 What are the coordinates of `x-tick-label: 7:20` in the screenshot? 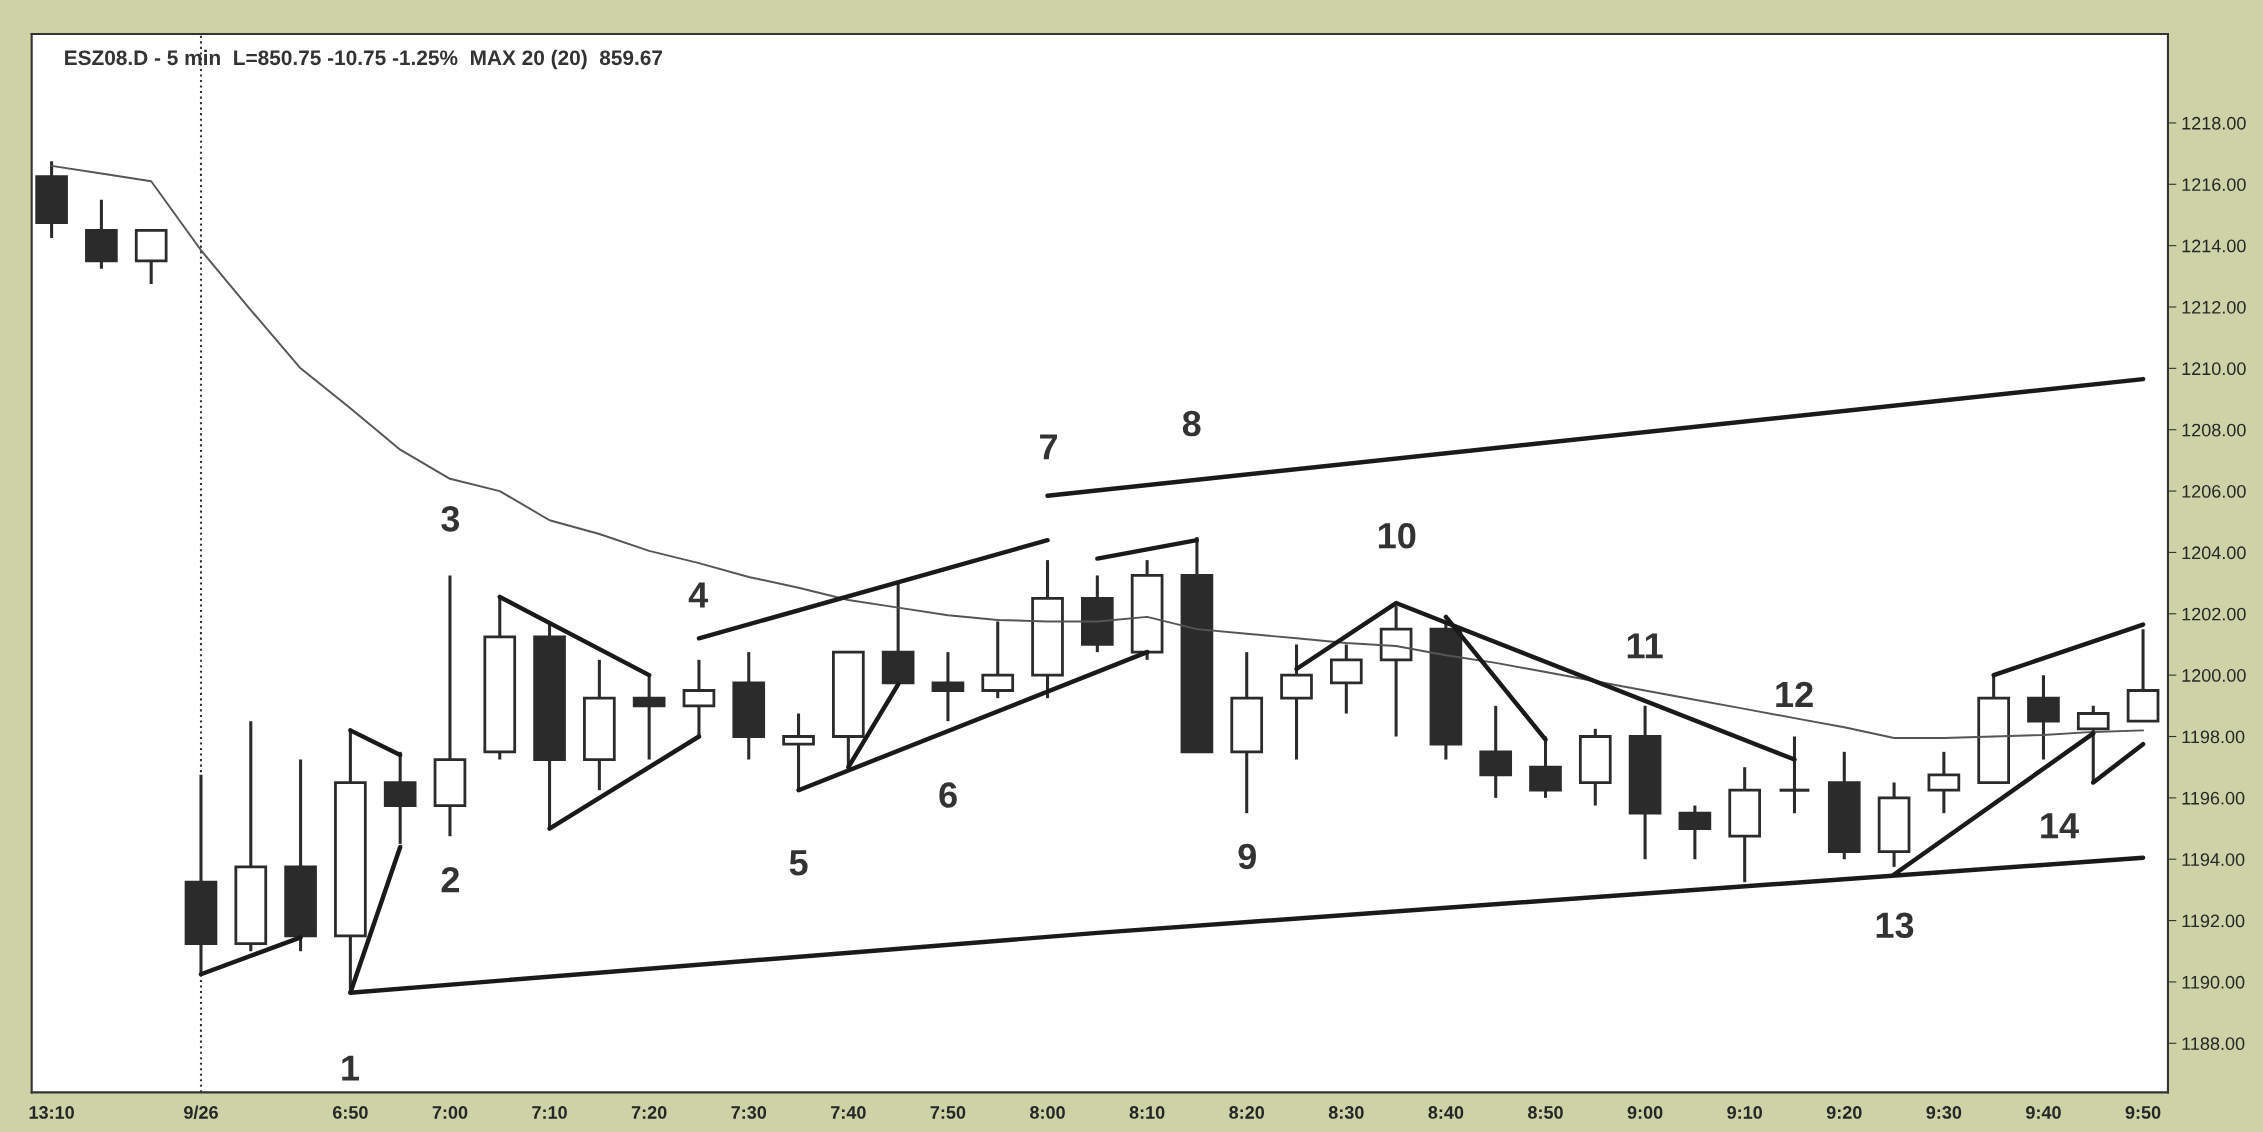 It's located at (649, 1112).